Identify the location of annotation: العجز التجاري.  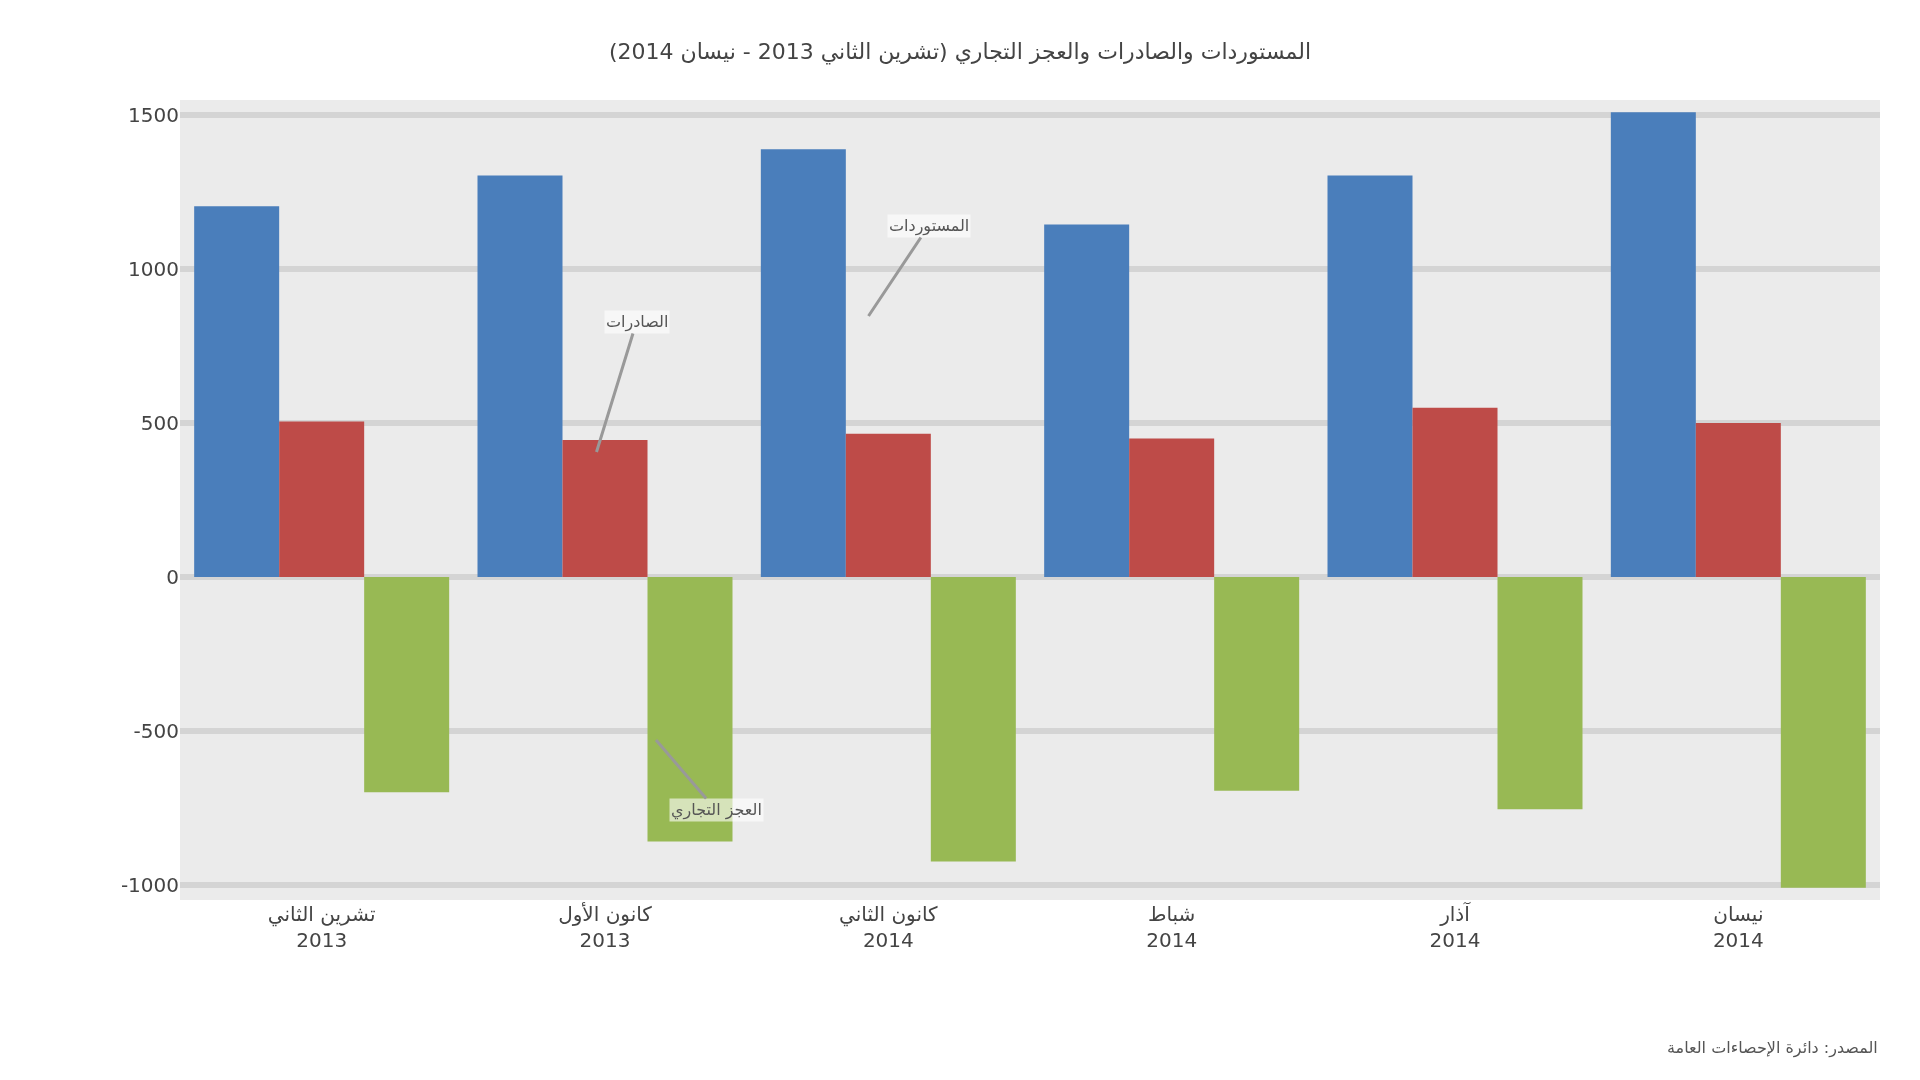
(716, 810).